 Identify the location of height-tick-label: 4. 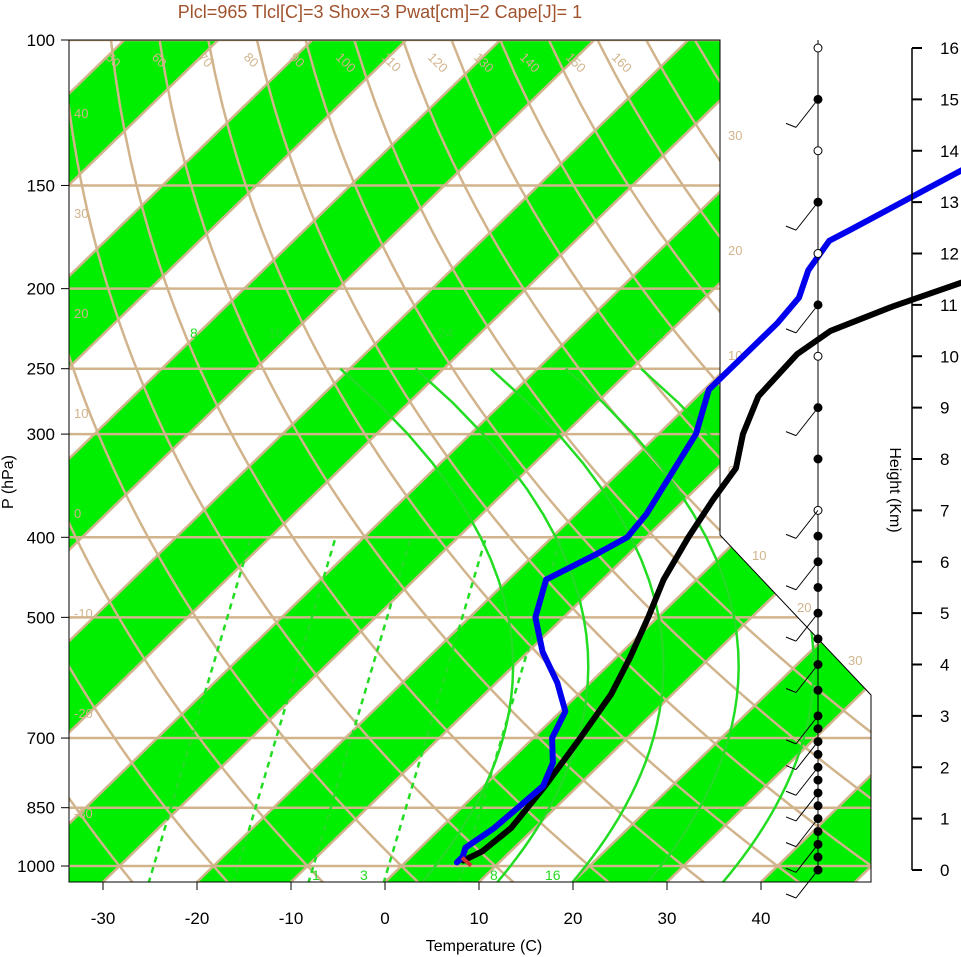
(944, 665).